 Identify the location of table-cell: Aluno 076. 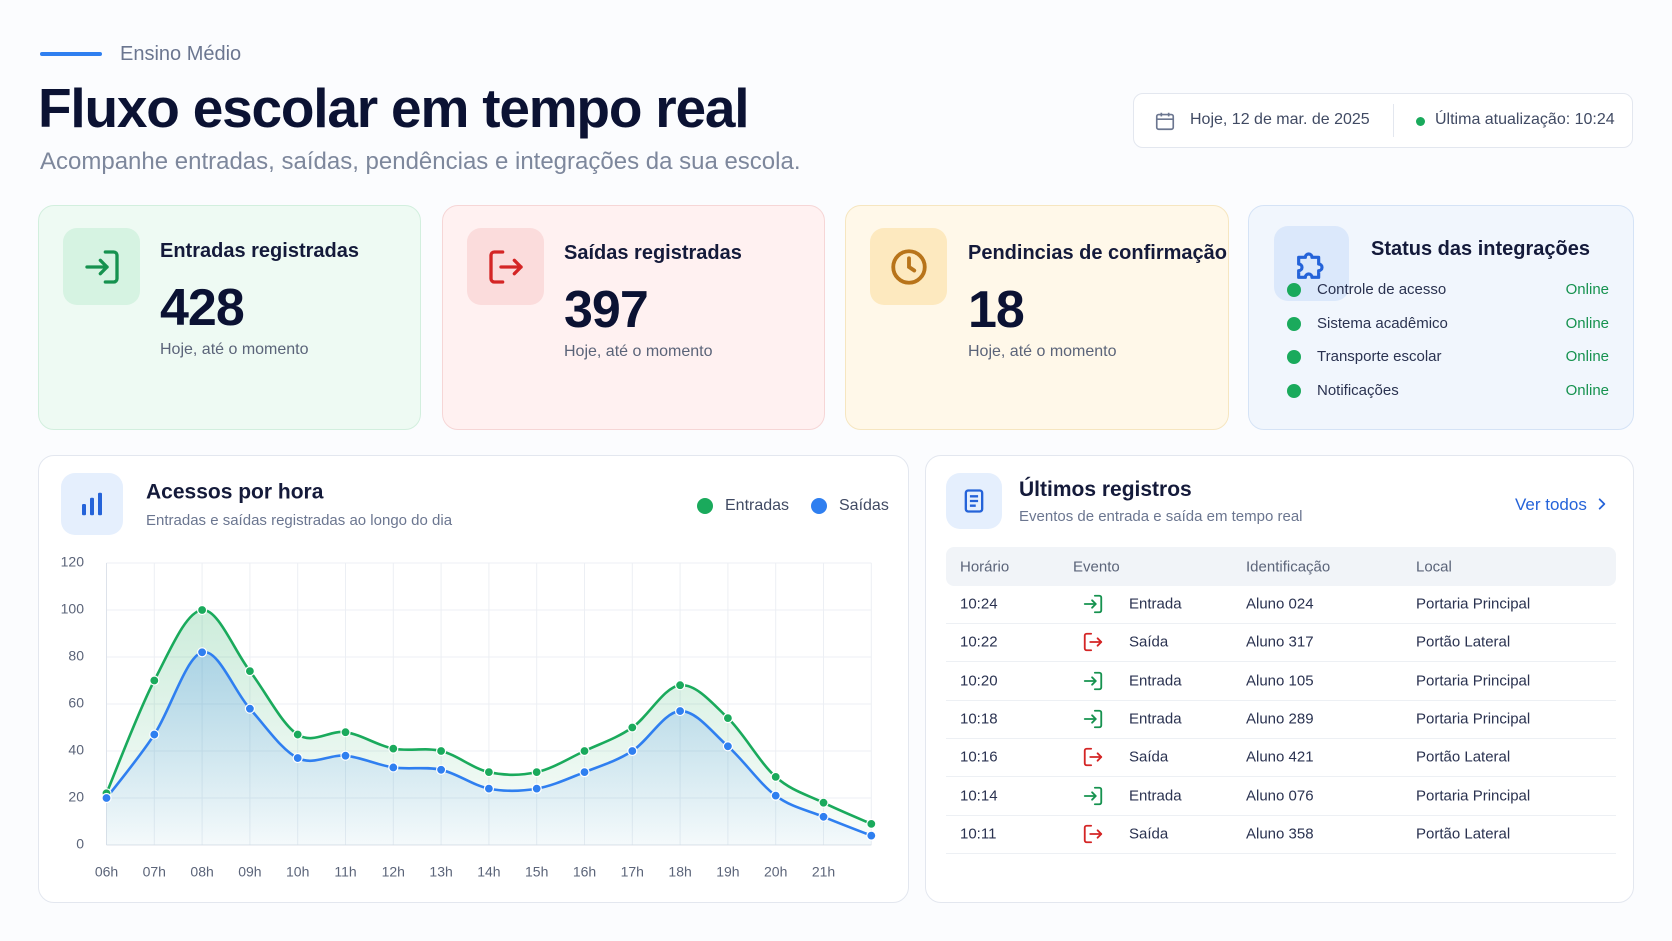
(1280, 795).